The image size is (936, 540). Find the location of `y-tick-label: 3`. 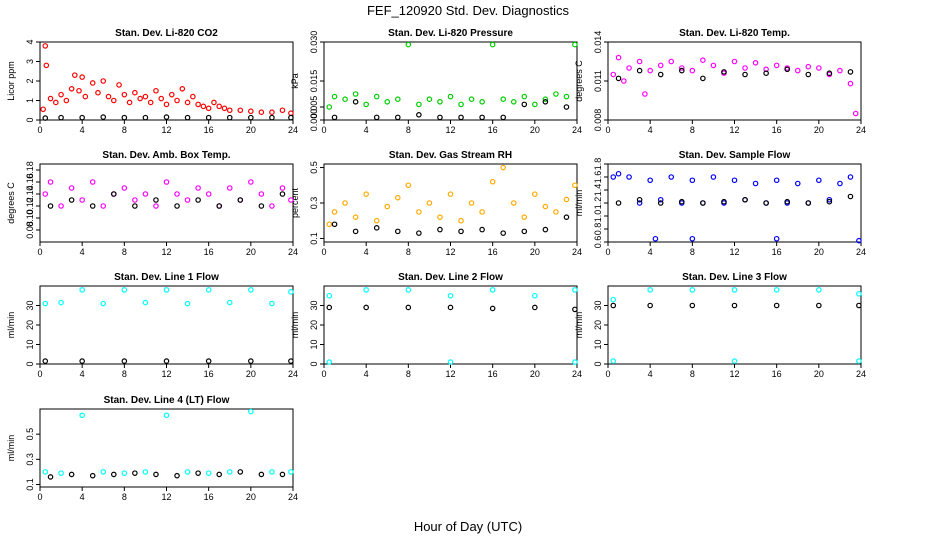

y-tick-label: 3 is located at coordinates (30, 61).